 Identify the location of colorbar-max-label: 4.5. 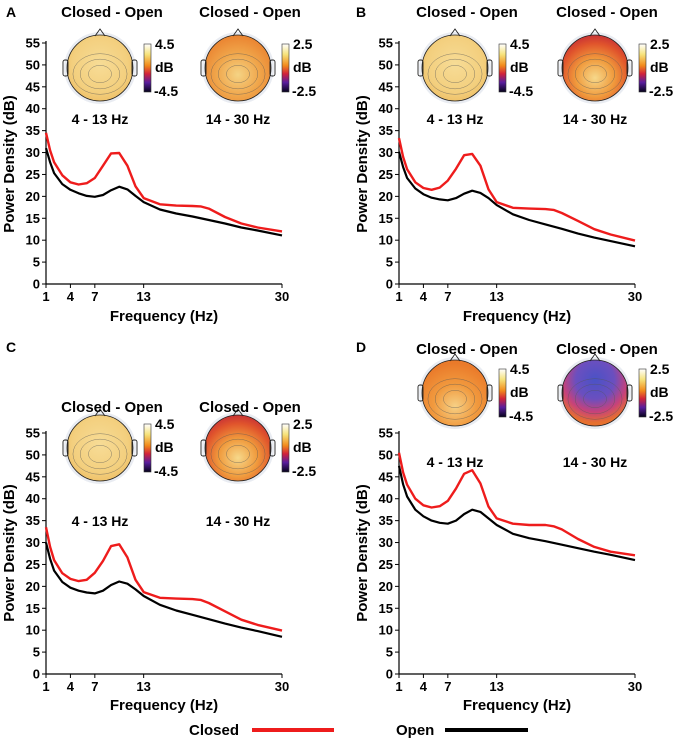
(520, 369).